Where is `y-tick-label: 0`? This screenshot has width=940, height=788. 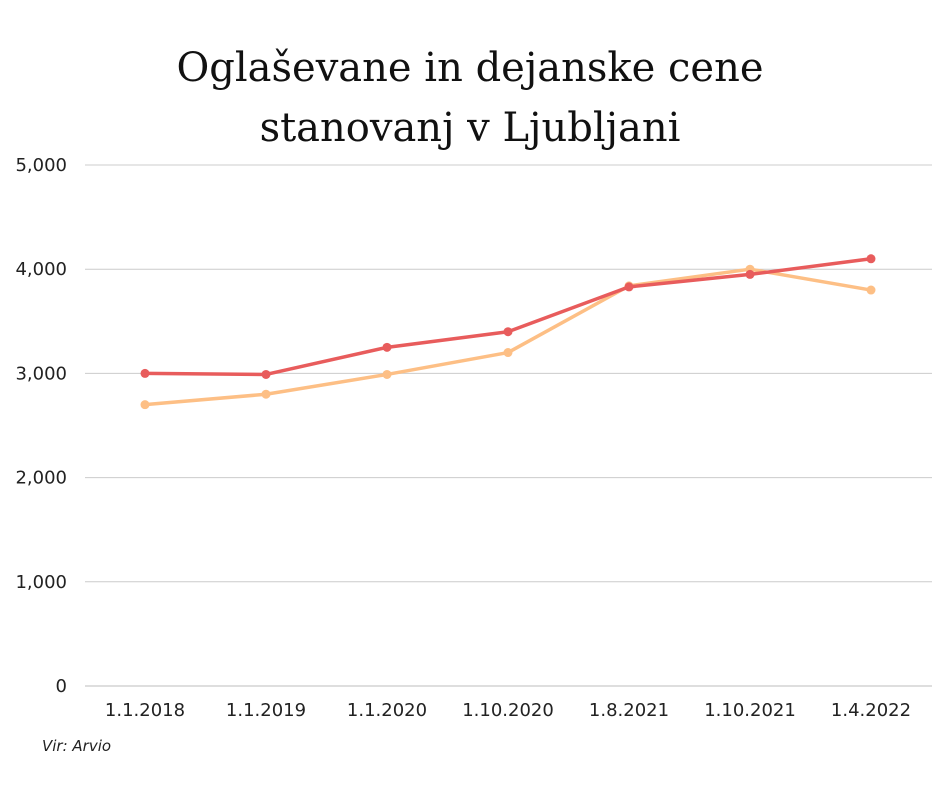 y-tick-label: 0 is located at coordinates (61, 686).